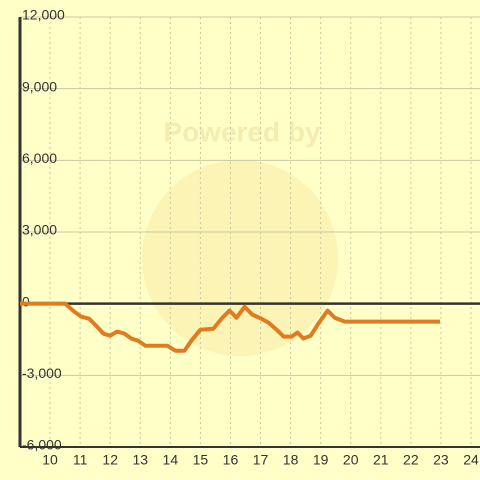 The image size is (480, 480). Describe the element at coordinates (43, 15) in the screenshot. I see `y-tick-label: 12,000` at that location.